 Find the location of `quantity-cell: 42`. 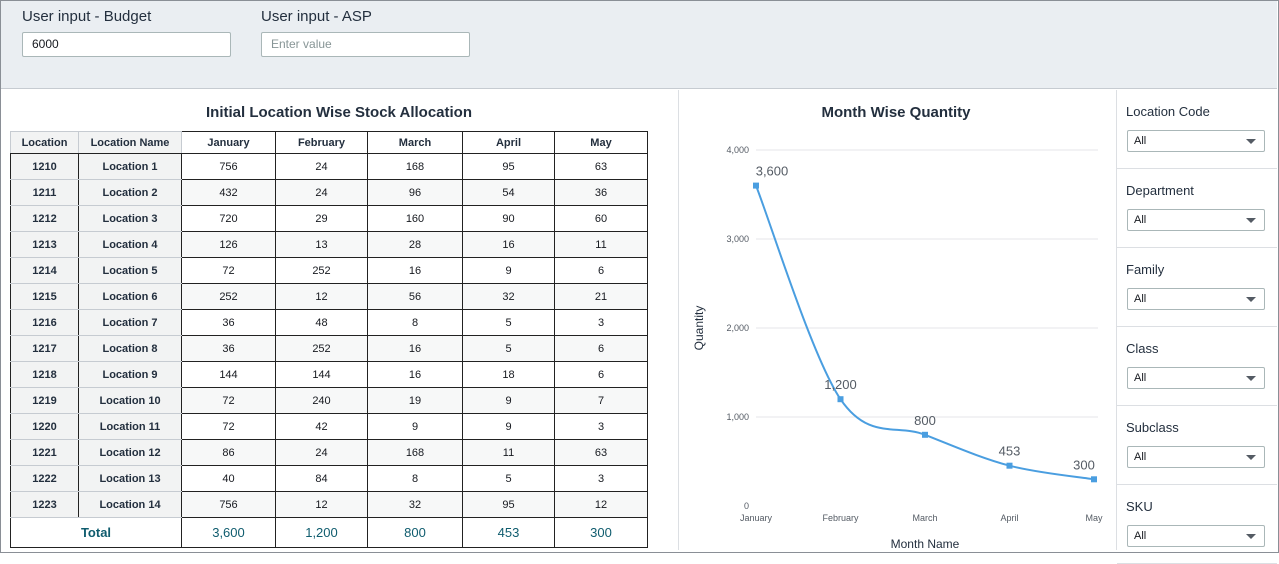

quantity-cell: 42 is located at coordinates (321, 426).